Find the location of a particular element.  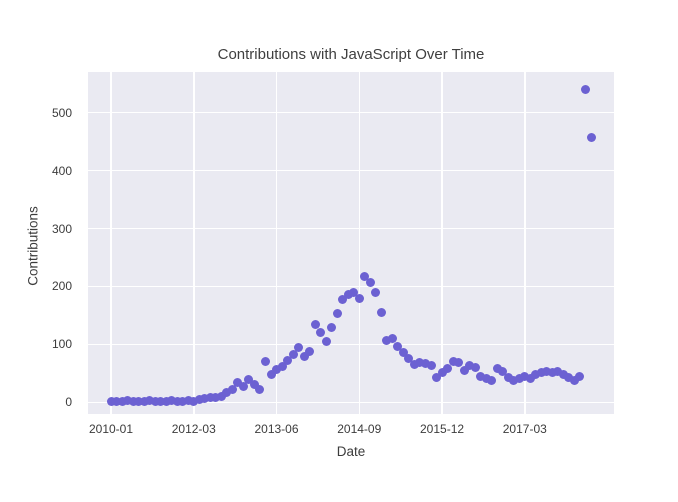

x-tick-label: 2014-09 is located at coordinates (359, 429).